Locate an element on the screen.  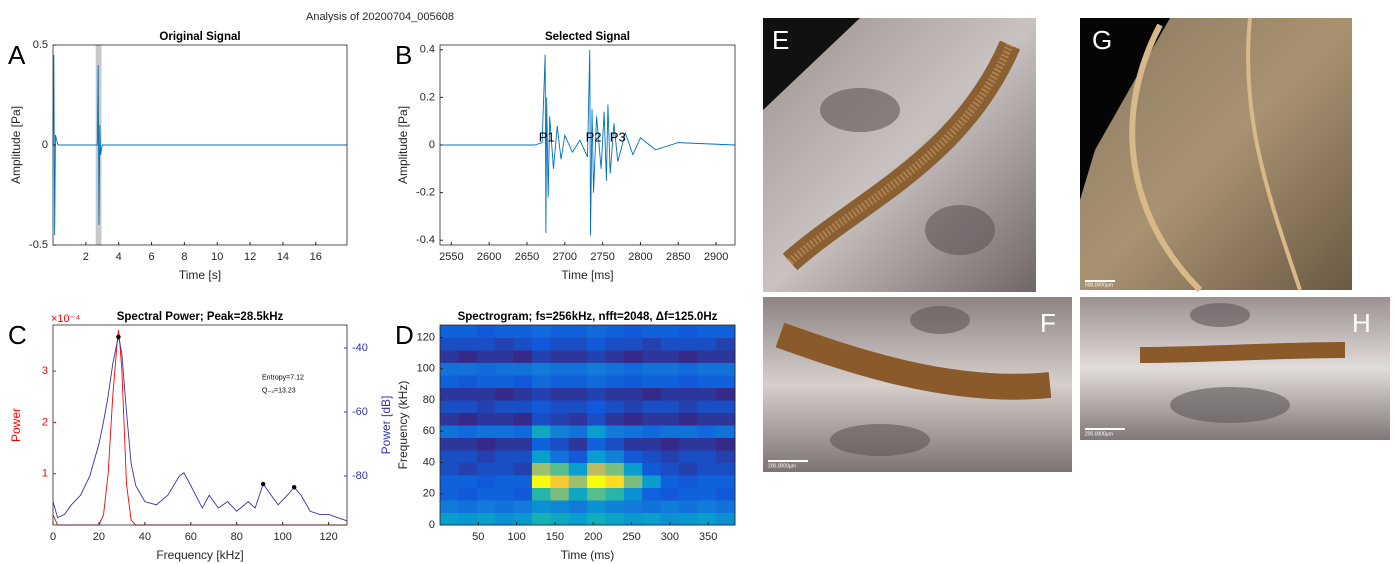
x-tick-label: 40 is located at coordinates (145, 537).